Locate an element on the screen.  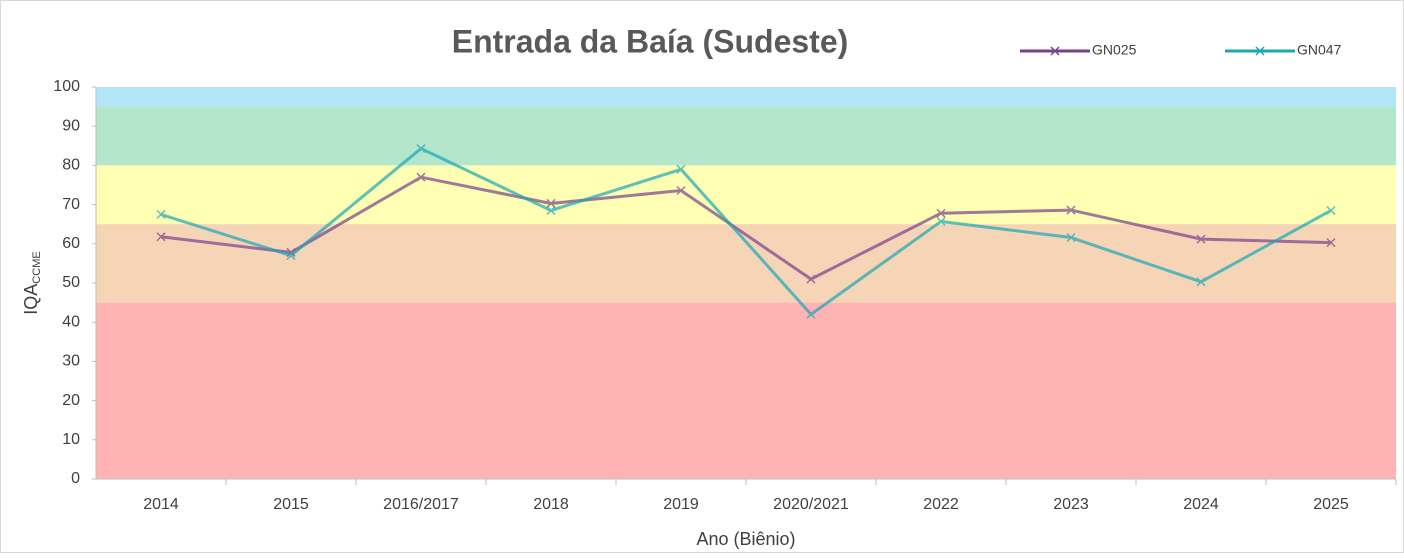
x-tick-label: 2019 is located at coordinates (681, 504).